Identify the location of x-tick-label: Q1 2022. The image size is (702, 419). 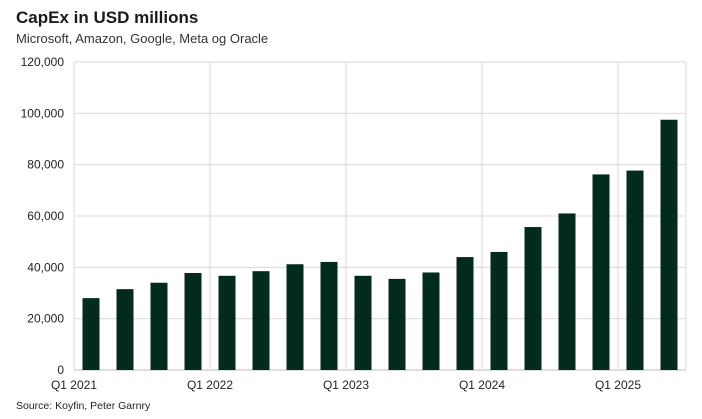
(210, 385).